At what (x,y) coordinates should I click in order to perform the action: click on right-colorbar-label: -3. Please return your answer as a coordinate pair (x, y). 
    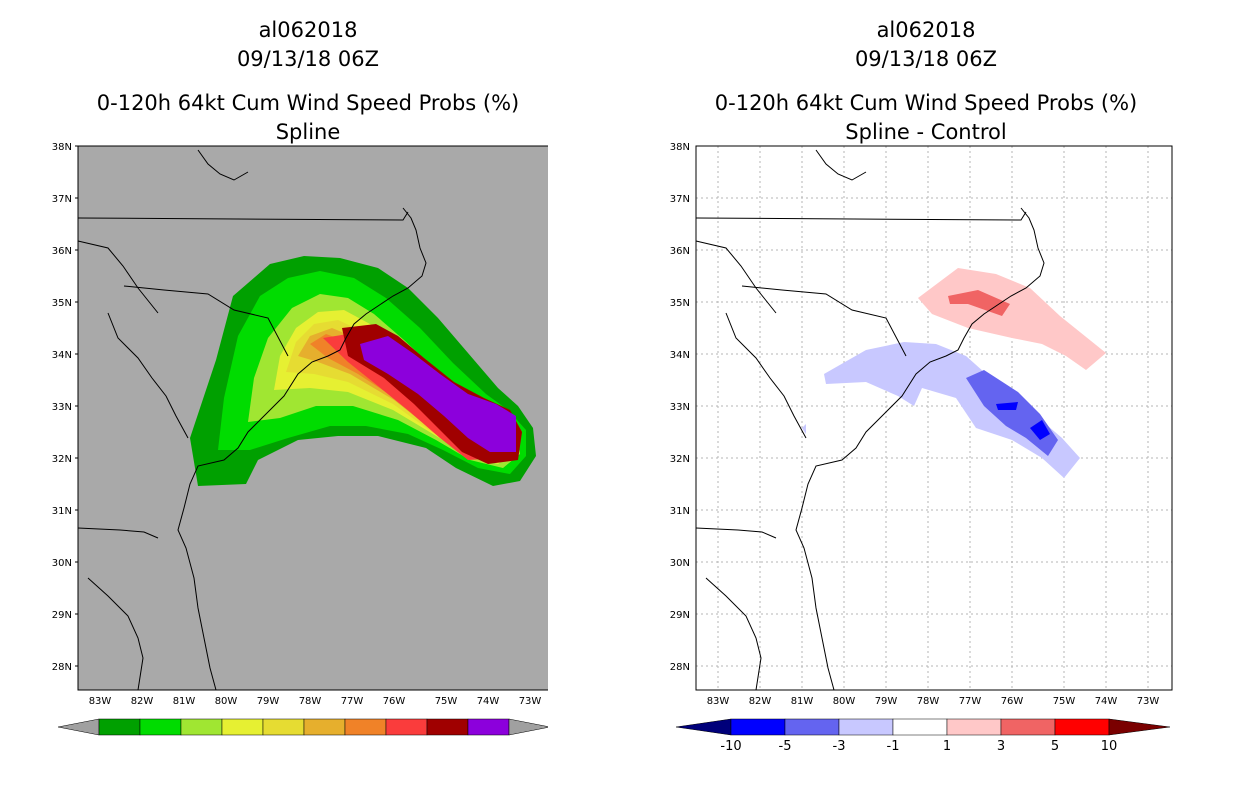
    Looking at the image, I should click on (839, 746).